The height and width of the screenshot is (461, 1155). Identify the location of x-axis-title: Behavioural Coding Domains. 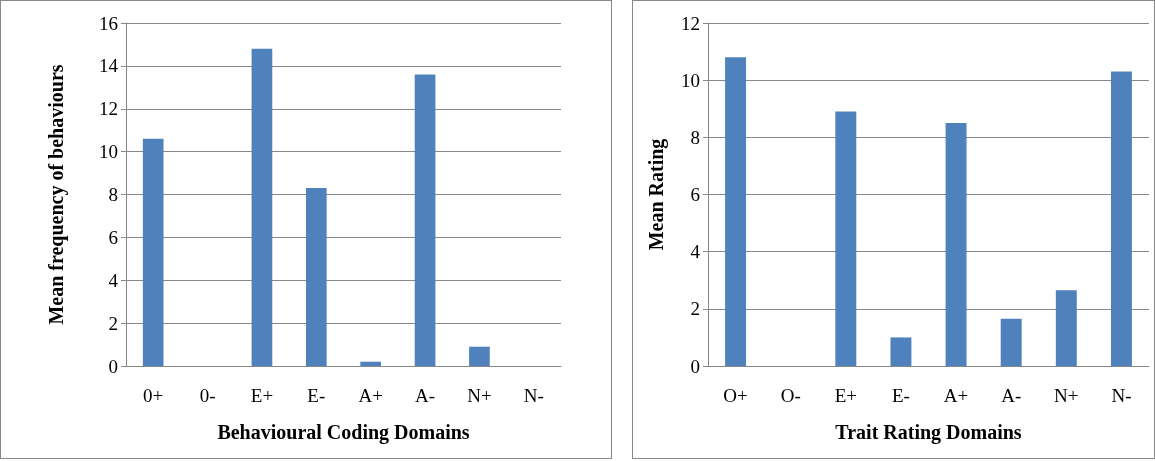
(343, 432).